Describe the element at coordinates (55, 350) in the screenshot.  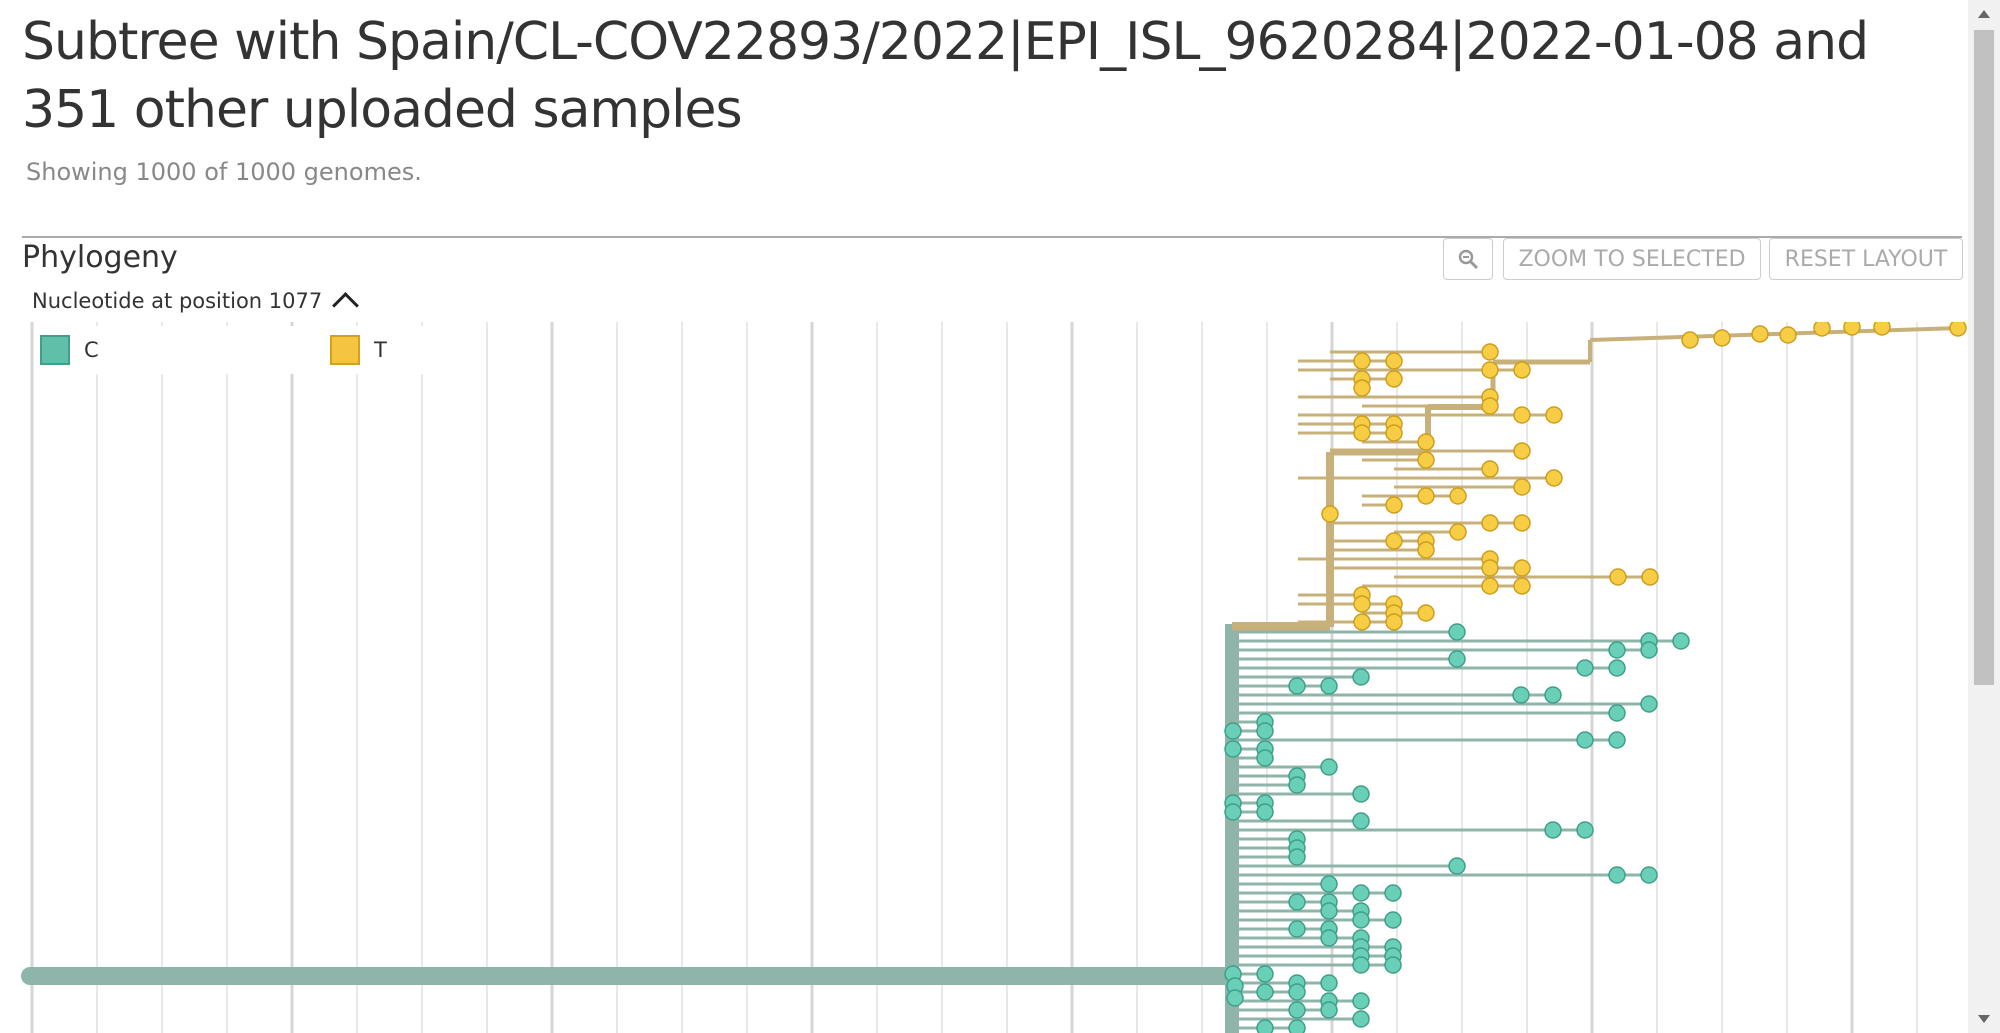
I see `legend-swatch-c` at that location.